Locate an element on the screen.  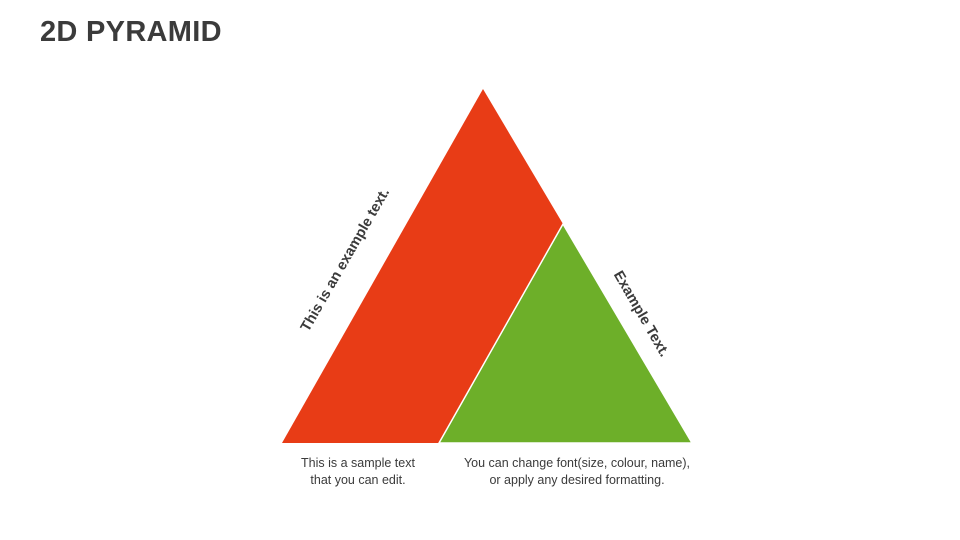
right-caption-line: or apply any desired formatting. is located at coordinates (577, 480).